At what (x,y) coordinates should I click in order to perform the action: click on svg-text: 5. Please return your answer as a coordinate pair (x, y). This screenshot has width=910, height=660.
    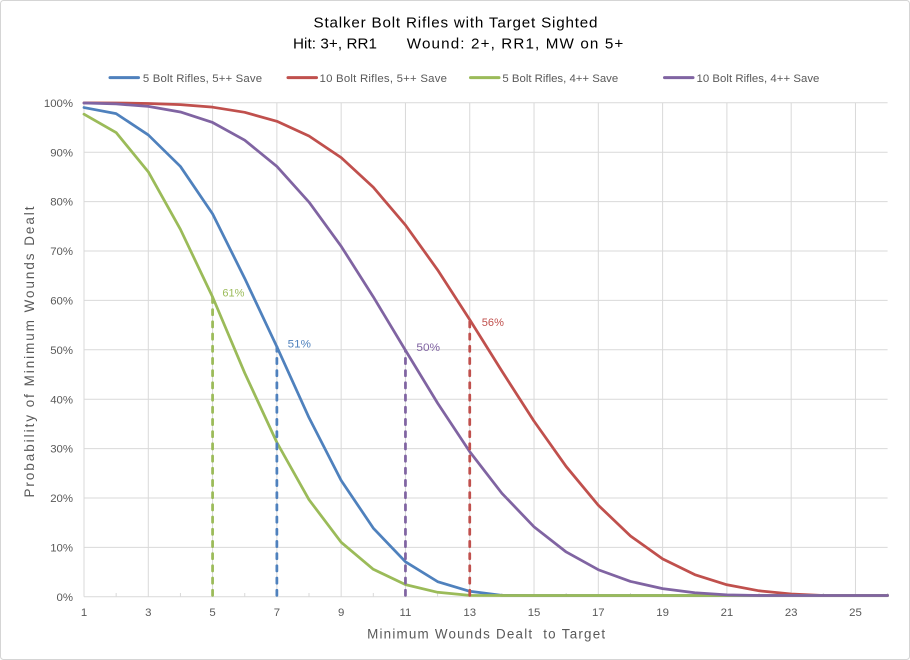
    Looking at the image, I should click on (212, 613).